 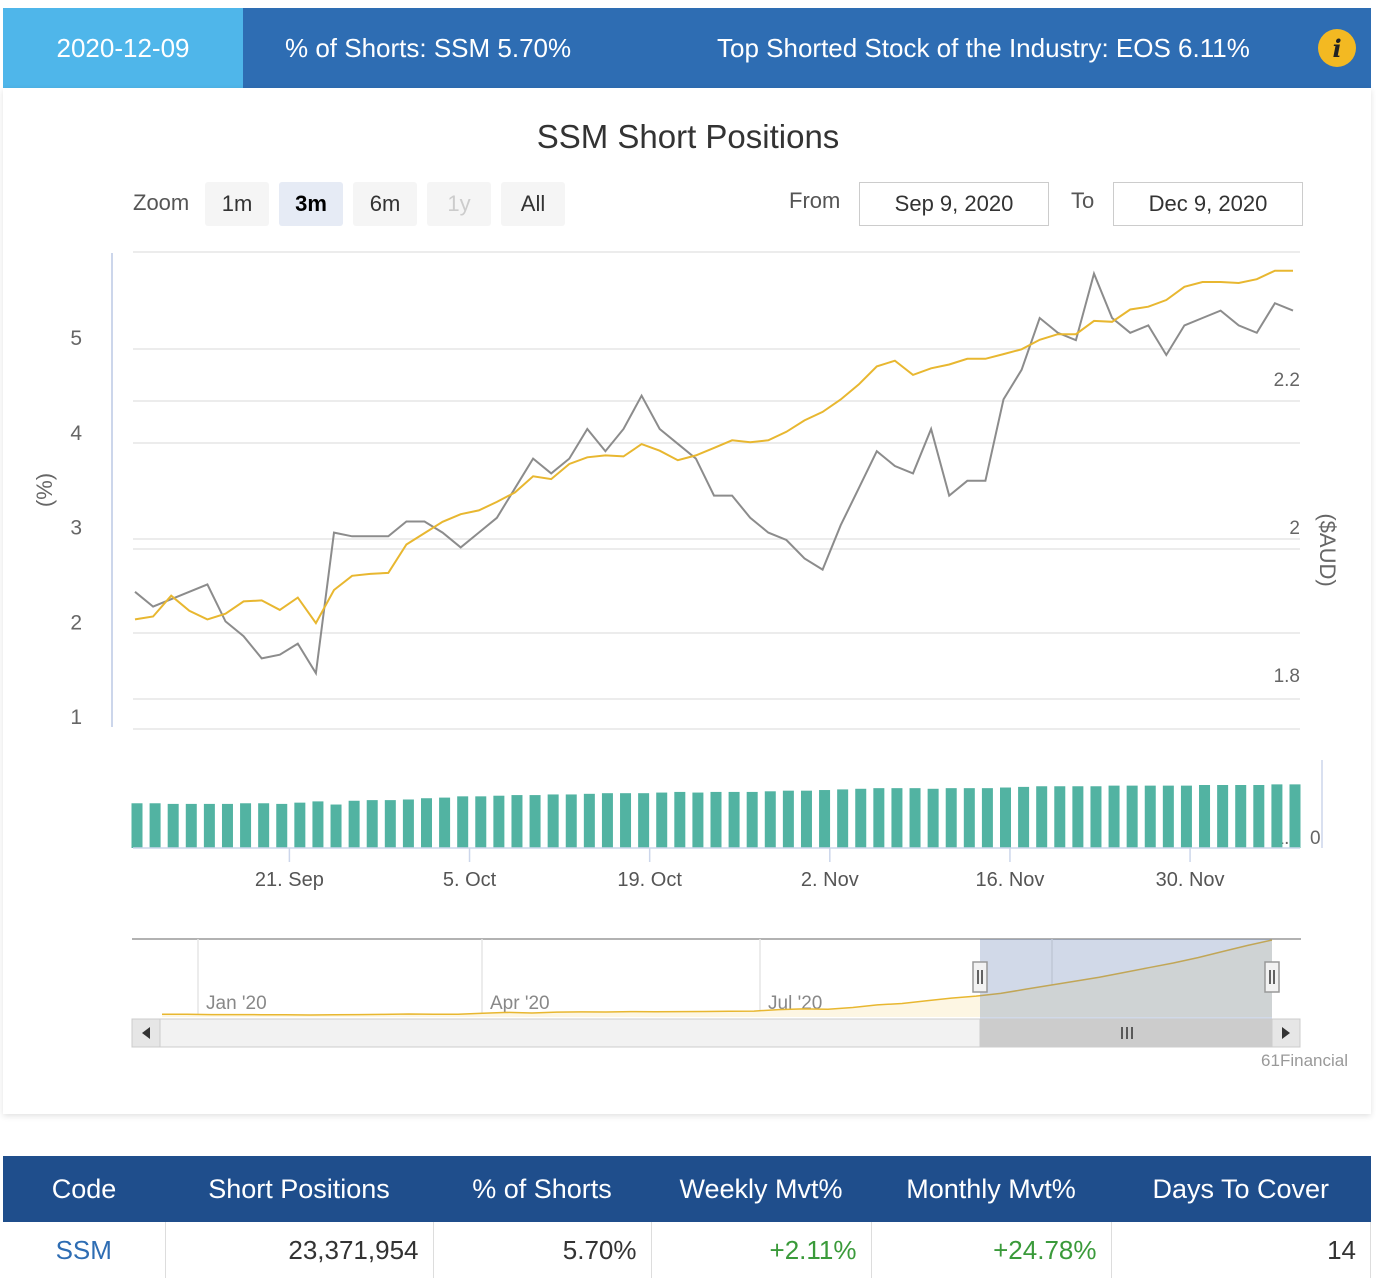 What do you see at coordinates (428, 47) in the screenshot?
I see `pct-of-shorts-text: % of Shorts: SSM 5.70%` at bounding box center [428, 47].